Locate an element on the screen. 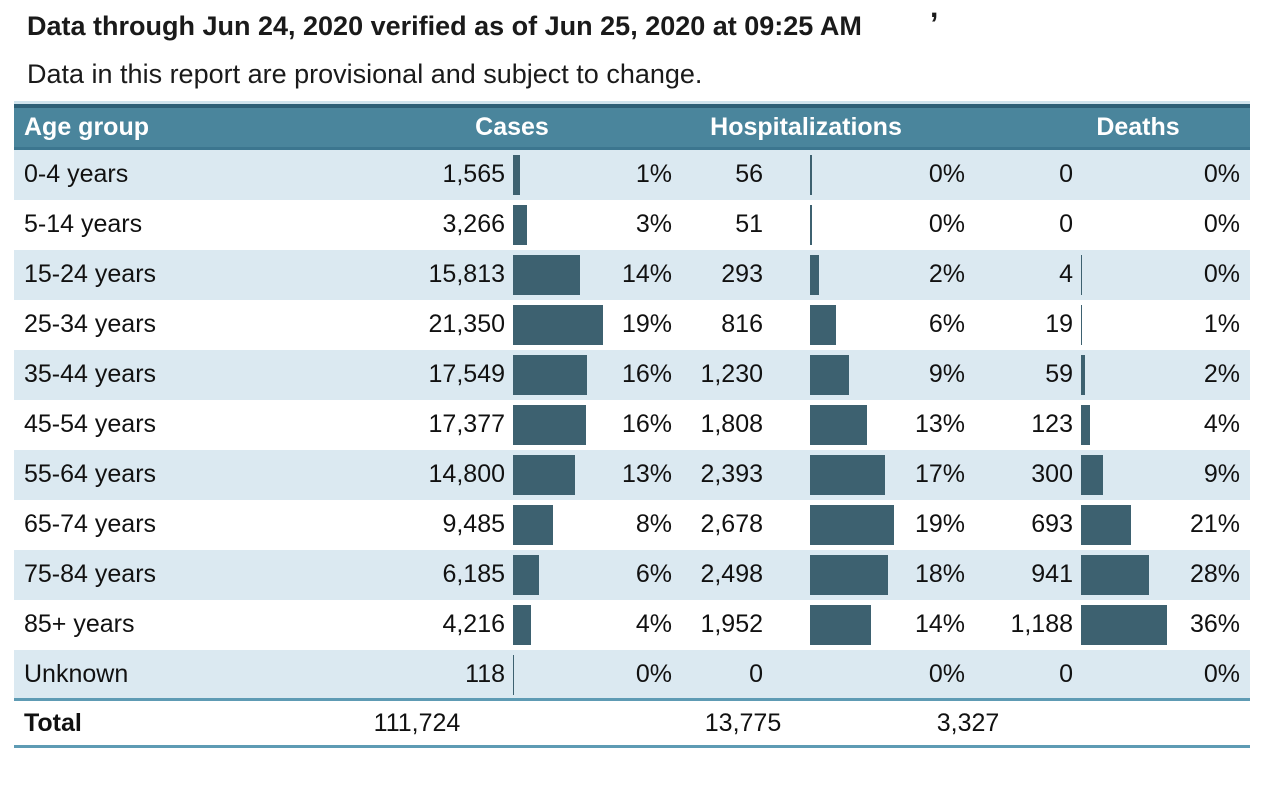 This screenshot has width=1264, height=788. deaths-count: 4 is located at coordinates (1066, 274).